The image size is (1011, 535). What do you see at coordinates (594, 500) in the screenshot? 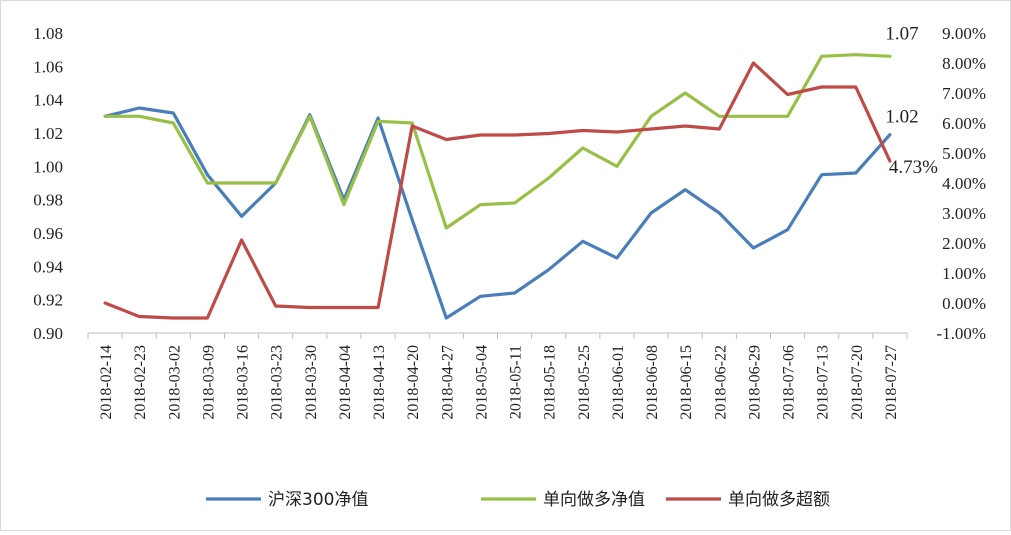
I see `legend-label: 单向做多净值` at bounding box center [594, 500].